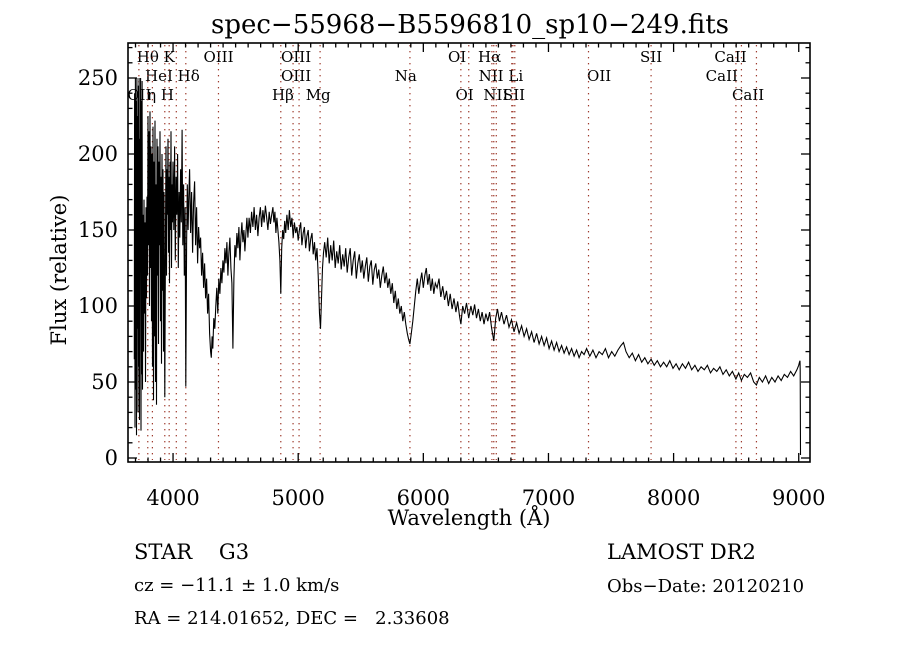  Describe the element at coordinates (98, 306) in the screenshot. I see `y-tick-label: 100` at that location.